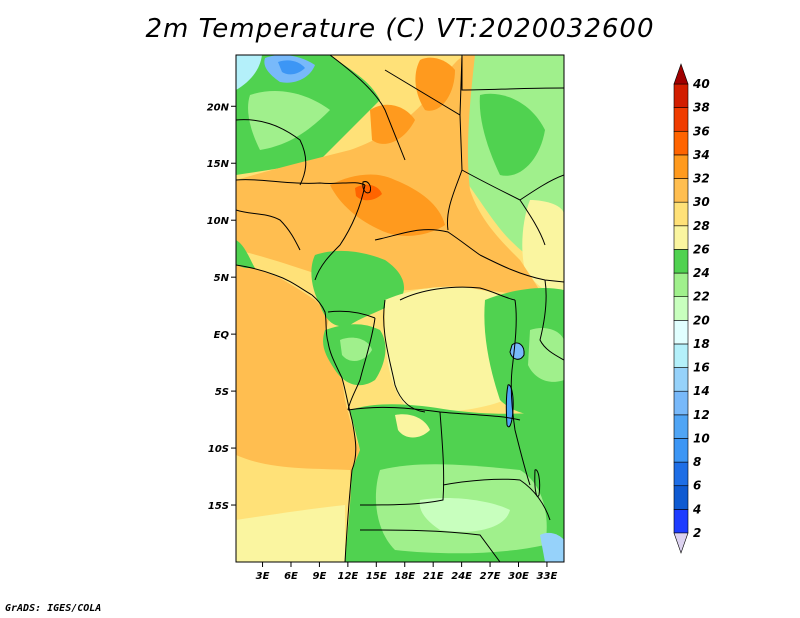  I want to click on cold-spot-core, so click(291, 67).